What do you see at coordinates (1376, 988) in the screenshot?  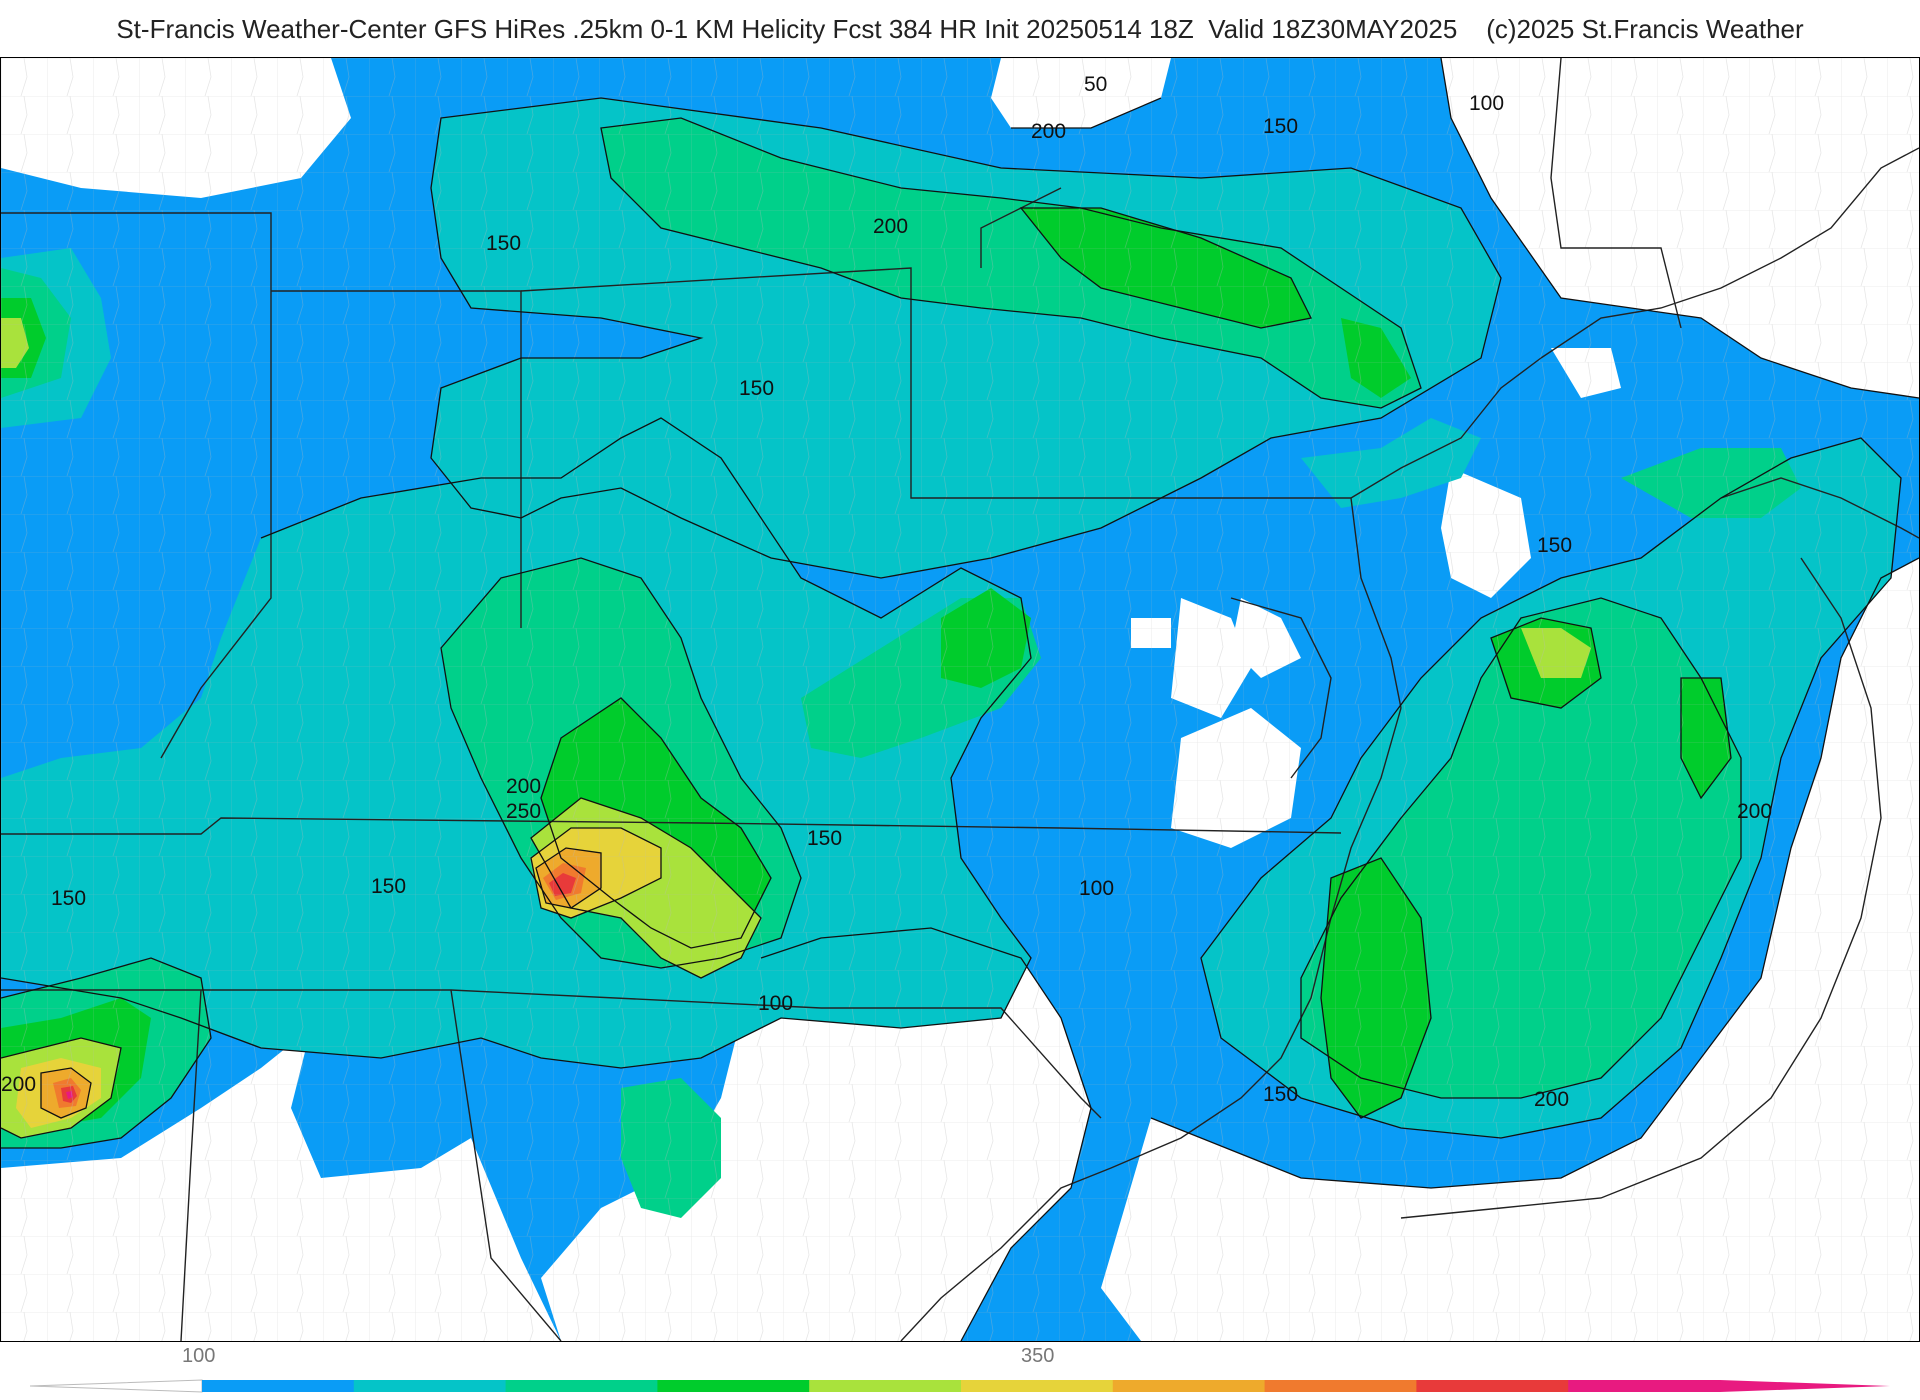 I see `contour-250-east2` at bounding box center [1376, 988].